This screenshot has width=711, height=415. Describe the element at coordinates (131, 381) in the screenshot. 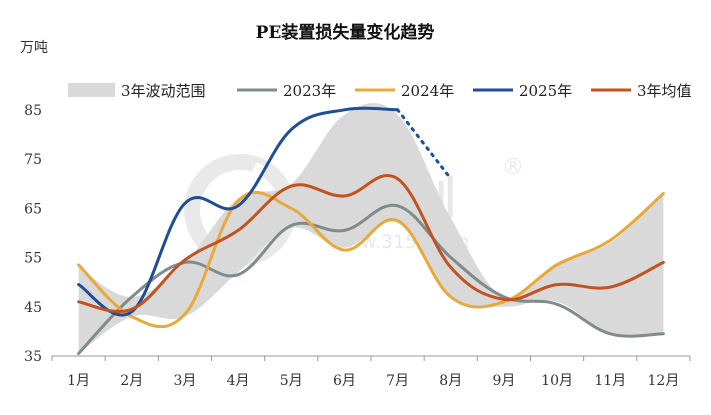

I see `x-tick-label: 2月` at that location.